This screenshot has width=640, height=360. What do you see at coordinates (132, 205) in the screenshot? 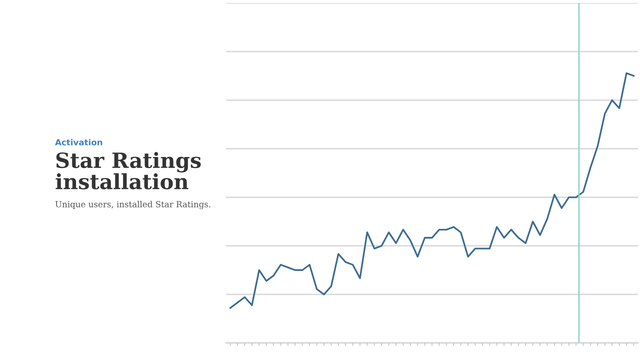
I see `text: Unique users, installed Star Ratings.` at bounding box center [132, 205].